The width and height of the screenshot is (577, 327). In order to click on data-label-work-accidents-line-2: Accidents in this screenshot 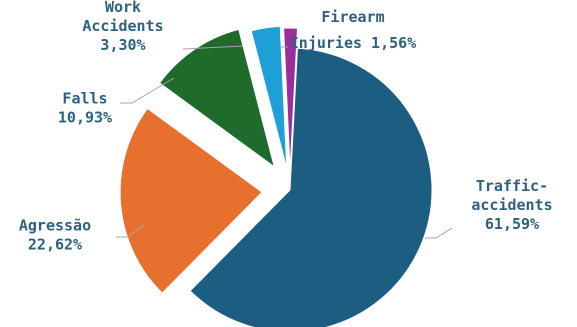, I will do `click(122, 26)`.